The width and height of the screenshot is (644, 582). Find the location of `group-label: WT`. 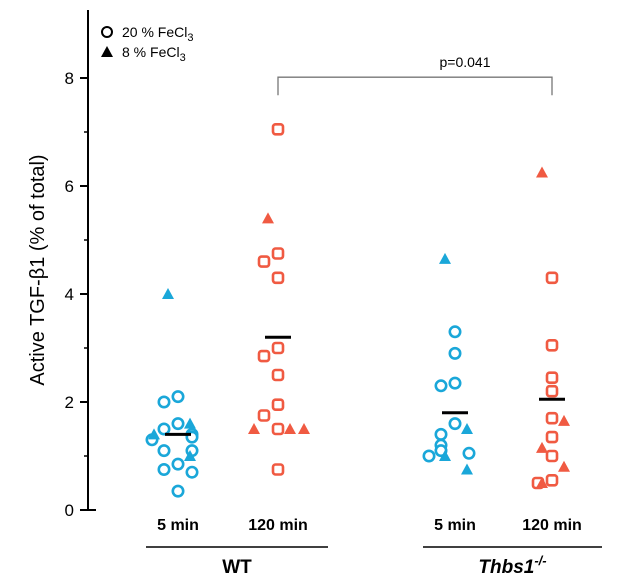

group-label: WT is located at coordinates (237, 567).